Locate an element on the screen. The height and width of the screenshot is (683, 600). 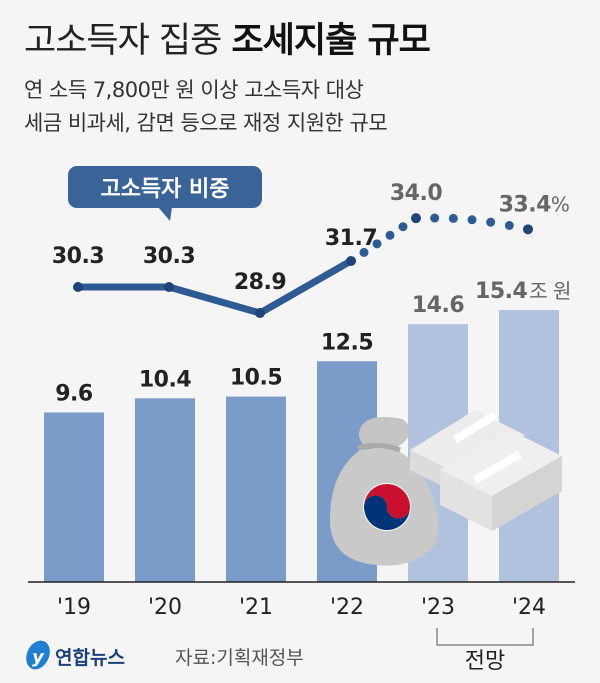
x-tick-label: '19 is located at coordinates (74, 607).